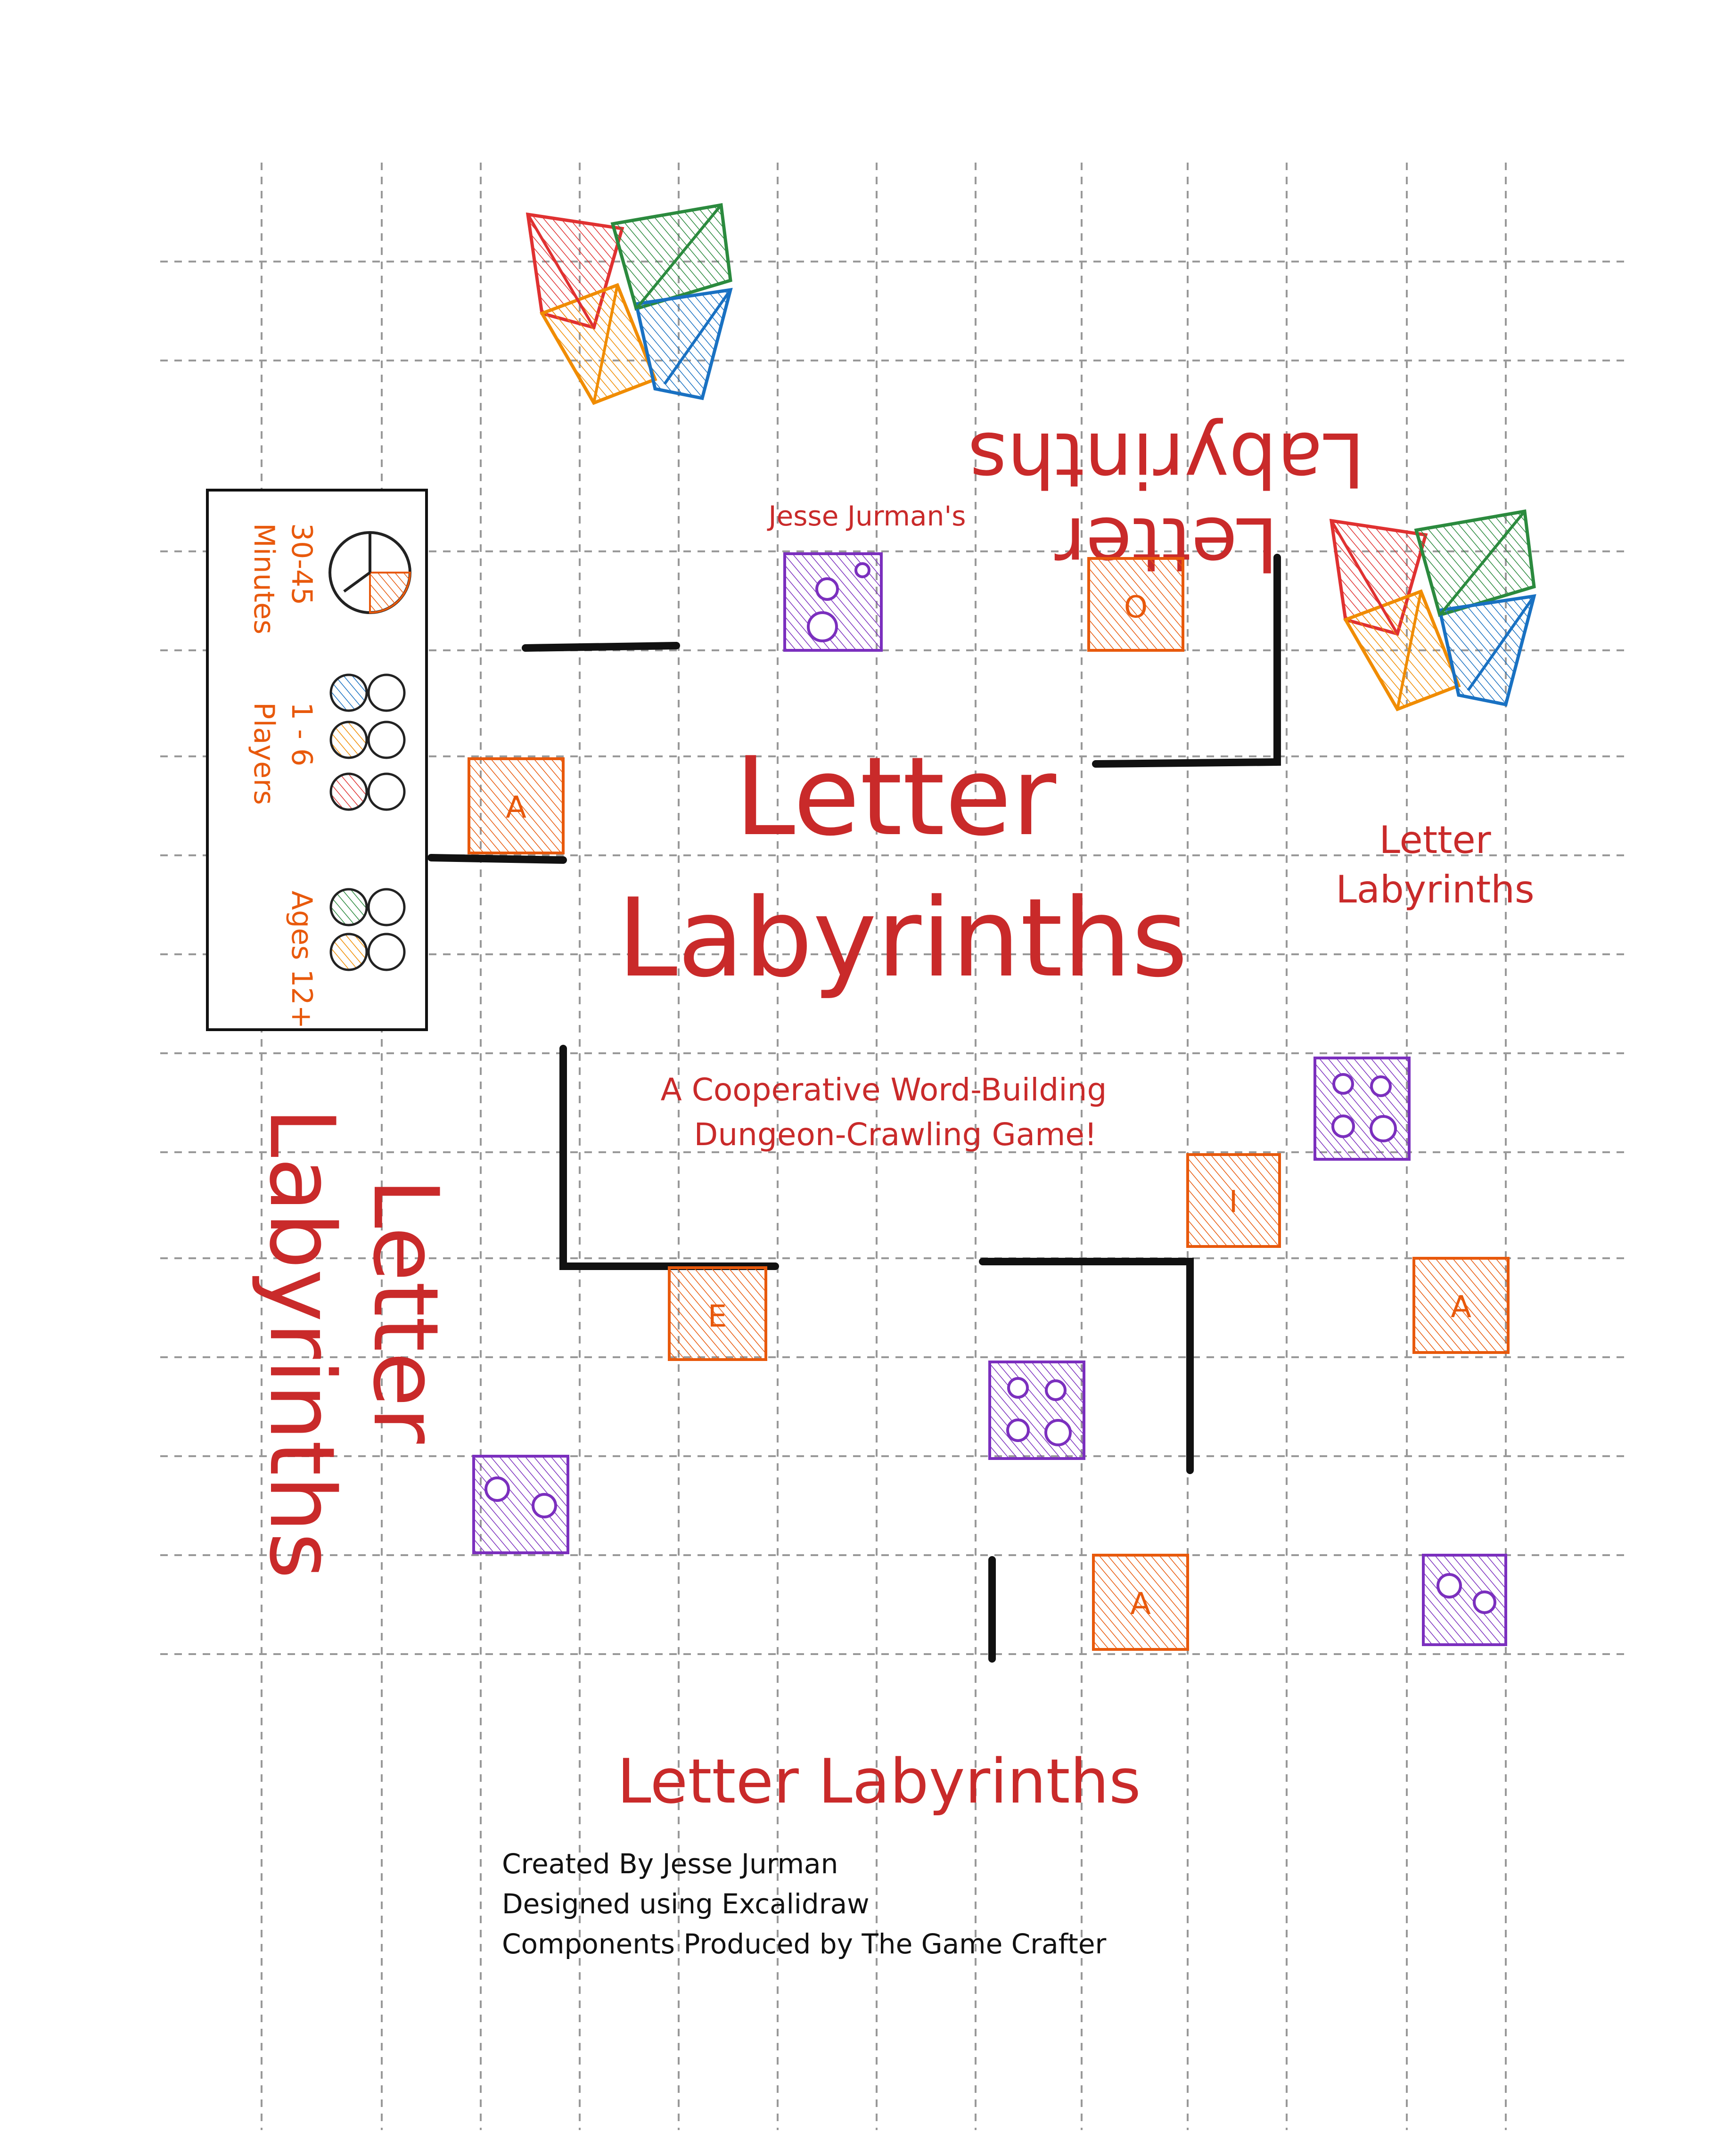  What do you see at coordinates (902, 938) in the screenshot?
I see `main-title-line2: Labyrinths` at bounding box center [902, 938].